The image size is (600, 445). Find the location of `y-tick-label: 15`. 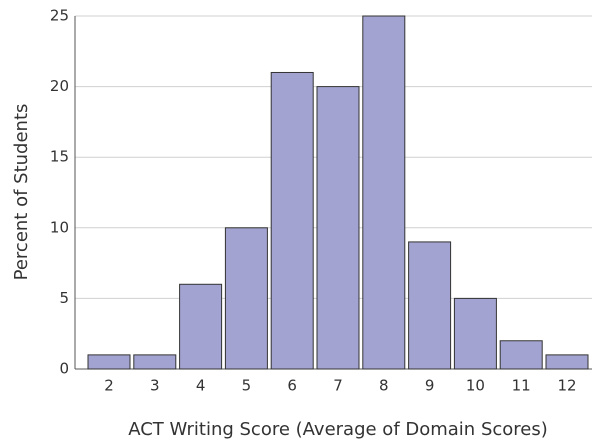

y-tick-label: 15 is located at coordinates (59, 157).